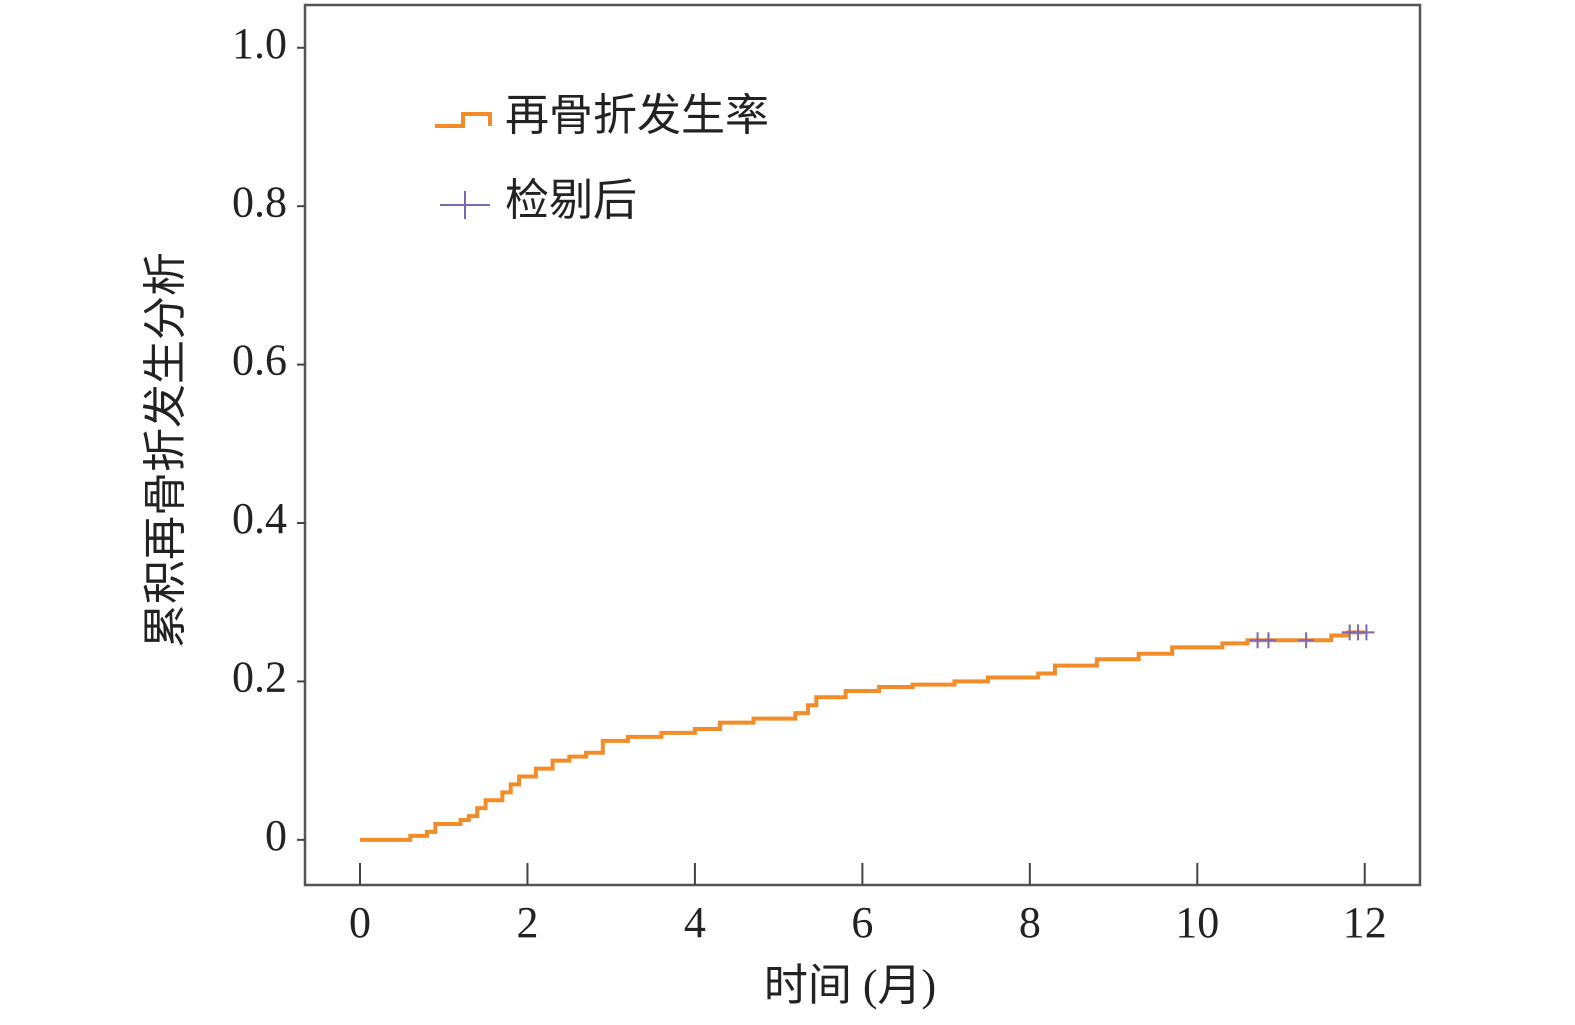 This screenshot has width=1575, height=1025. I want to click on y-tick-label: 0.8, so click(259, 201).